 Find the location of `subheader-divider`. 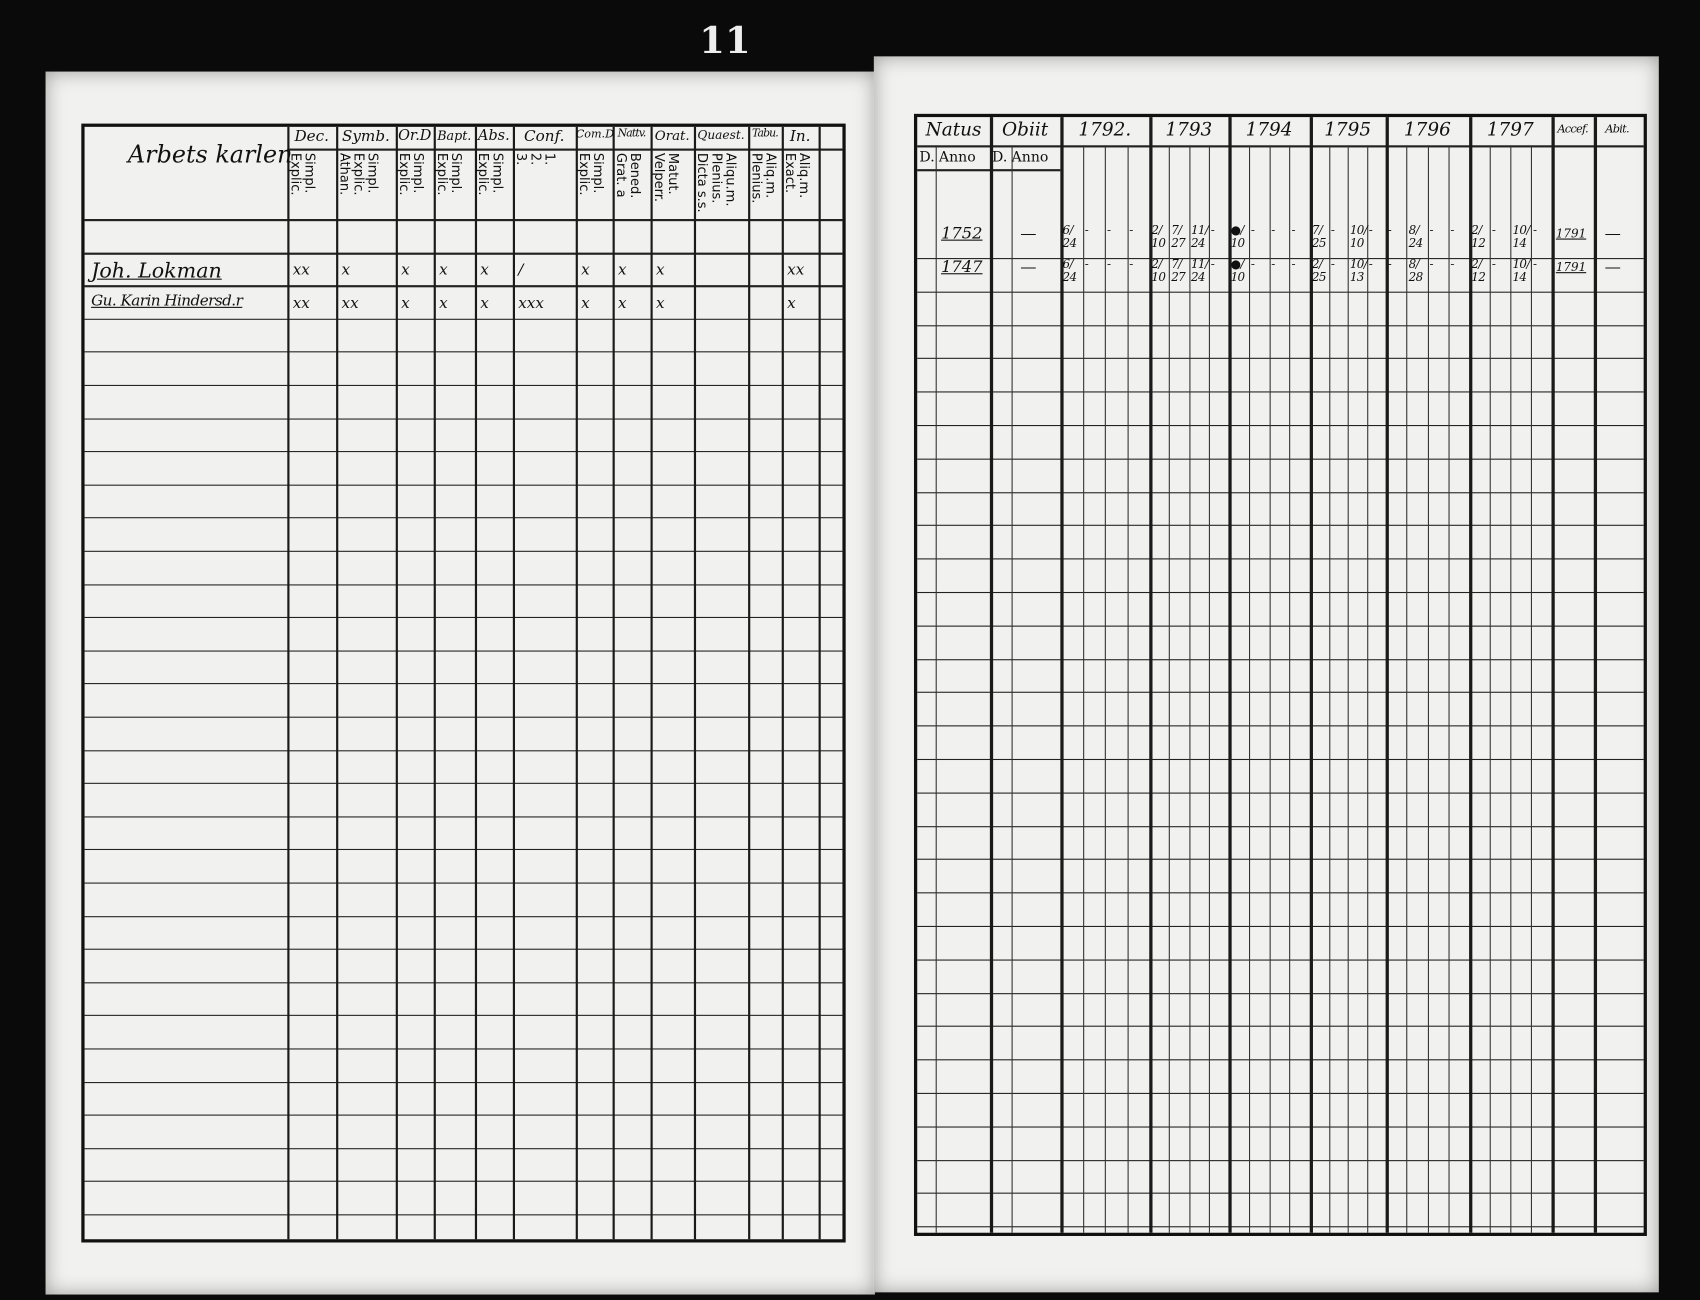

subheader-divider is located at coordinates (989, 170).